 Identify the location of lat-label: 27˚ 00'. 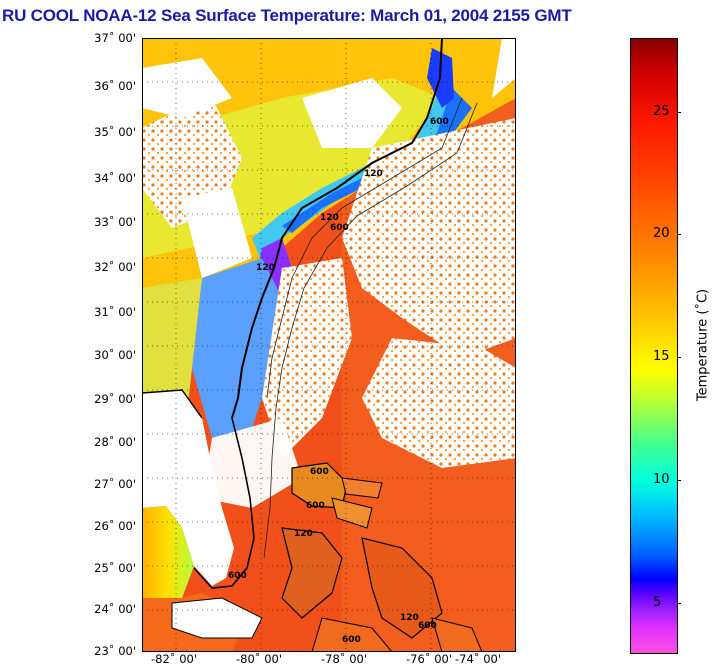
(115, 484).